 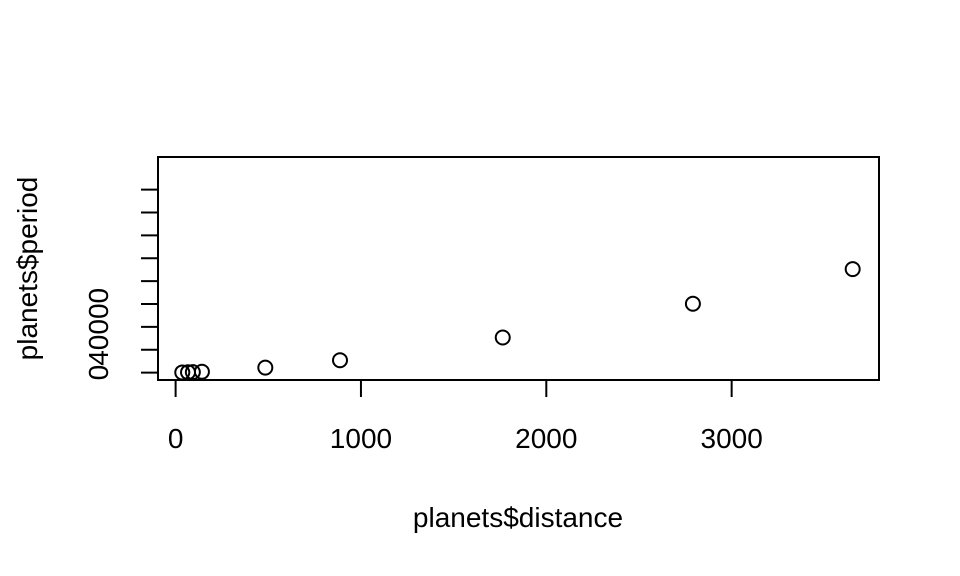 What do you see at coordinates (361, 438) in the screenshot?
I see `x-tick-label: 1000` at bounding box center [361, 438].